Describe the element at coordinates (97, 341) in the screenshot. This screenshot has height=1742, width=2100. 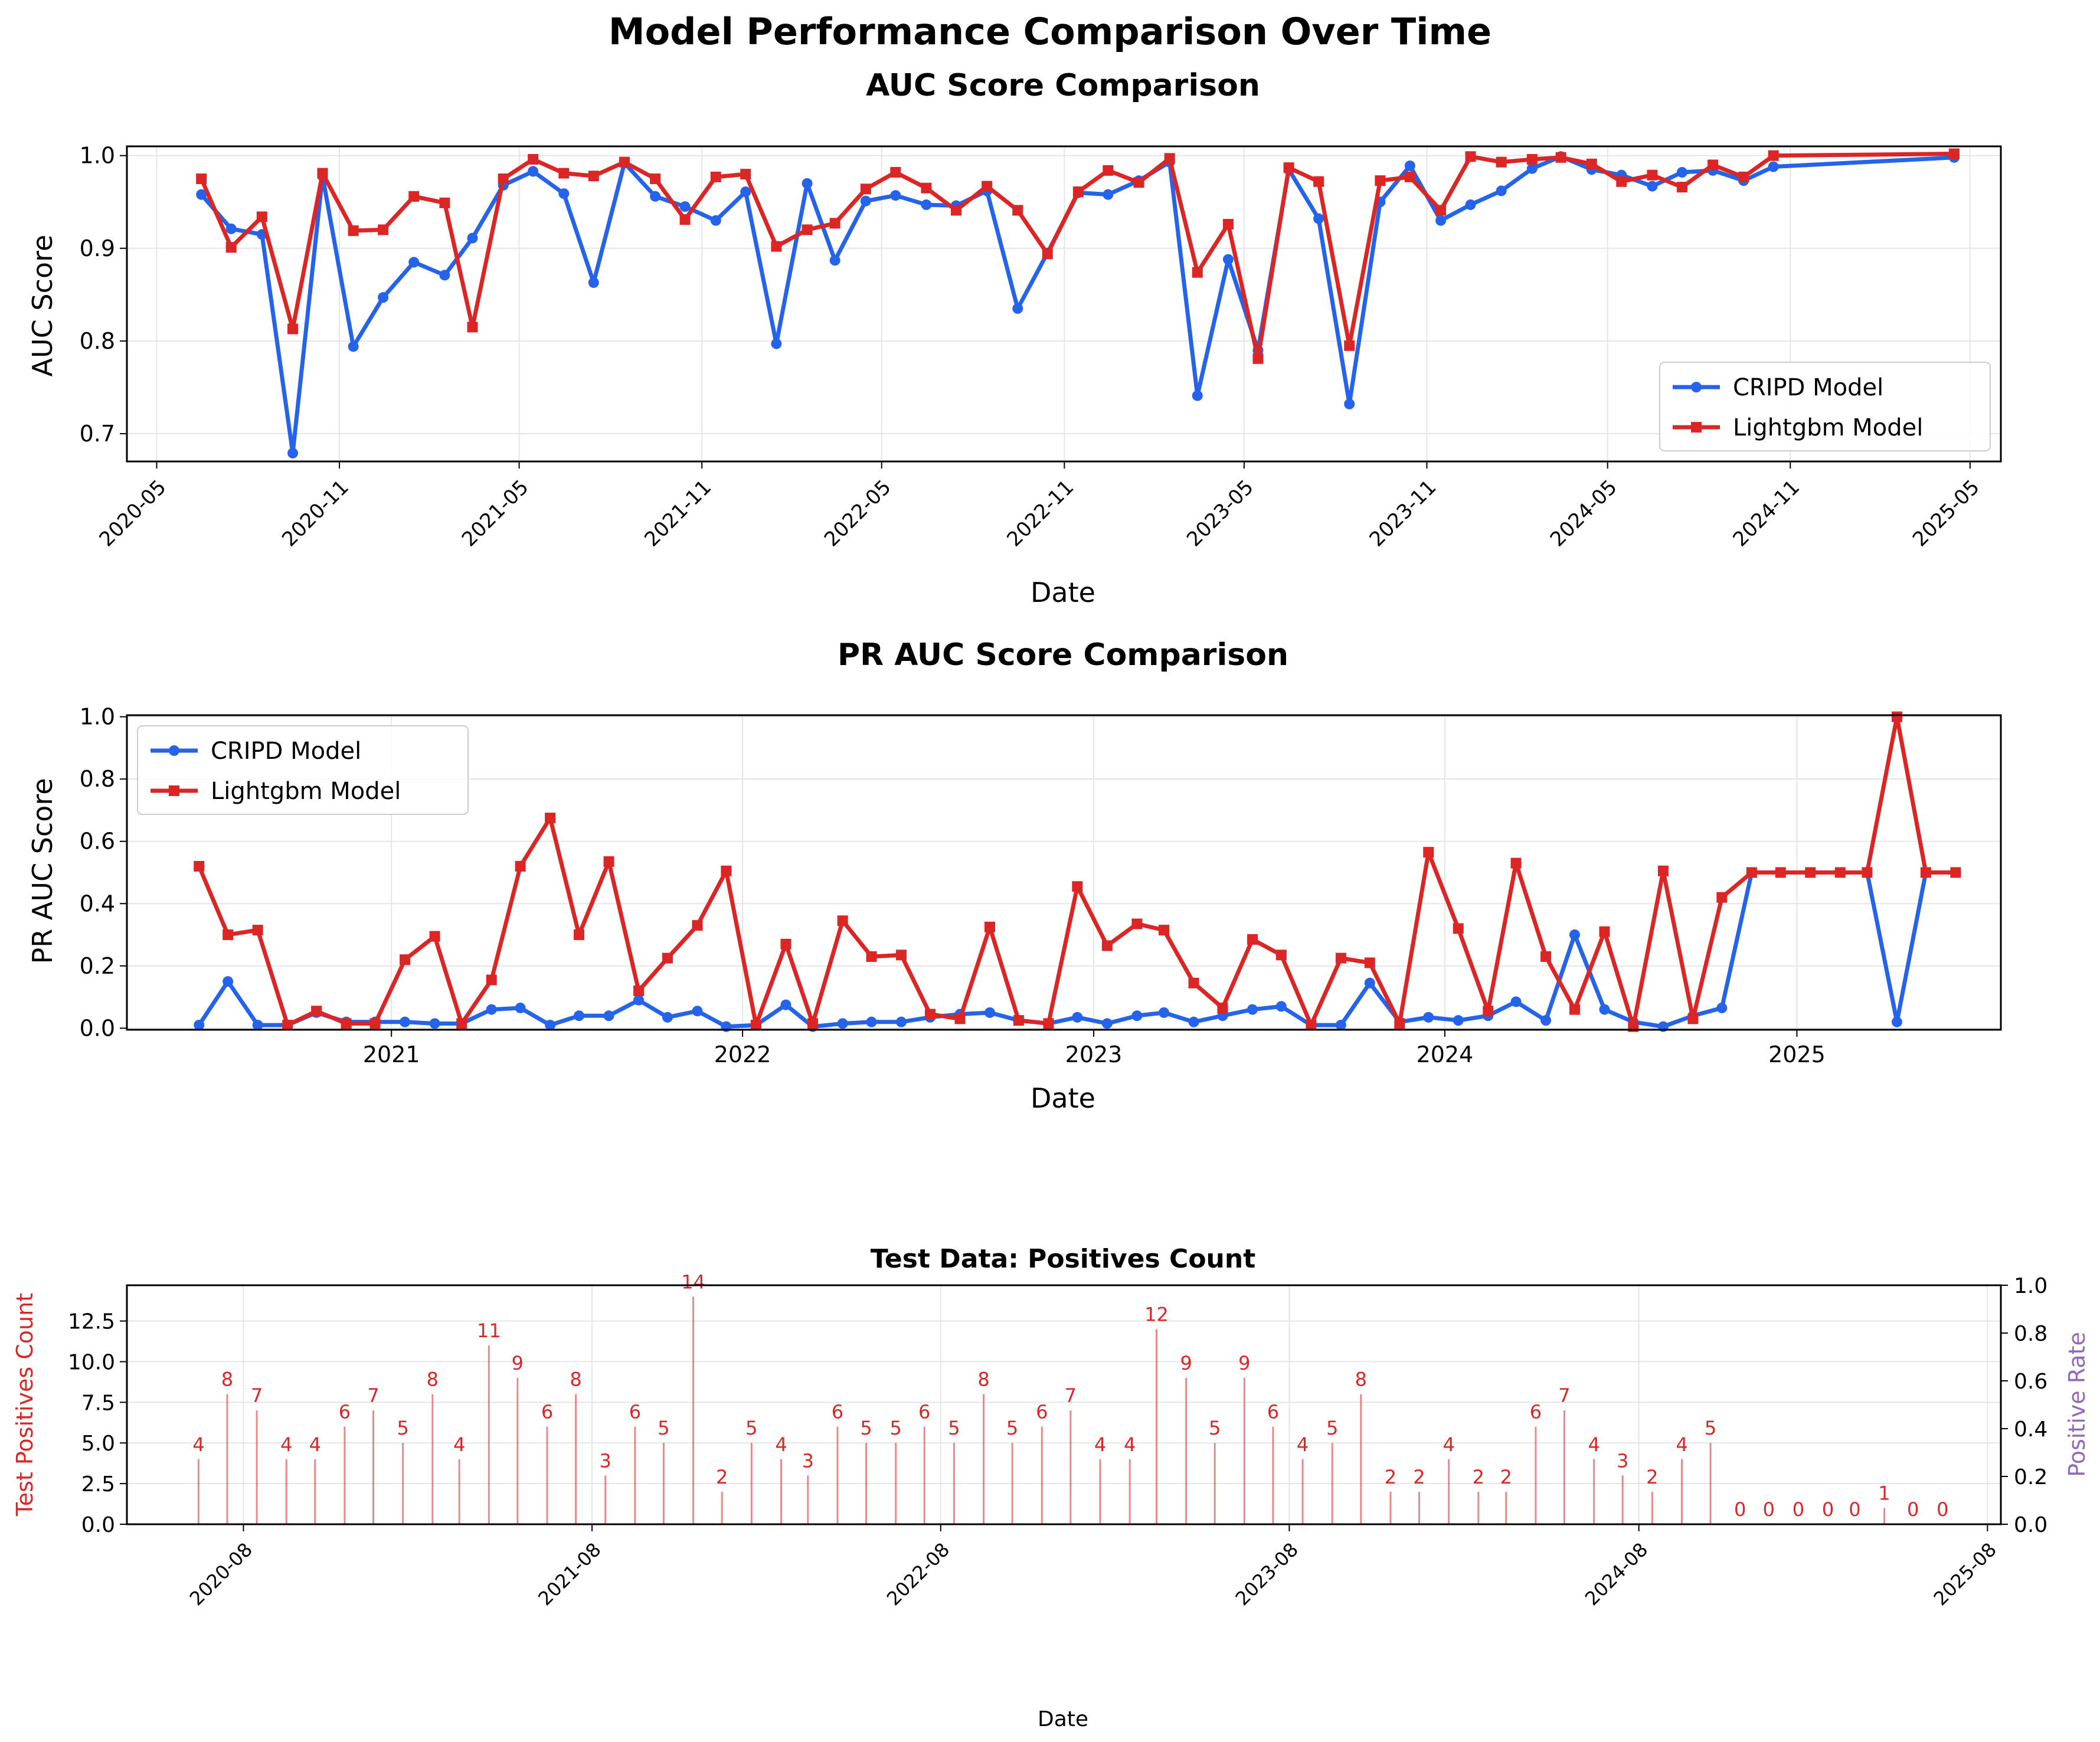
I see `y-tick-label: 0.8` at that location.